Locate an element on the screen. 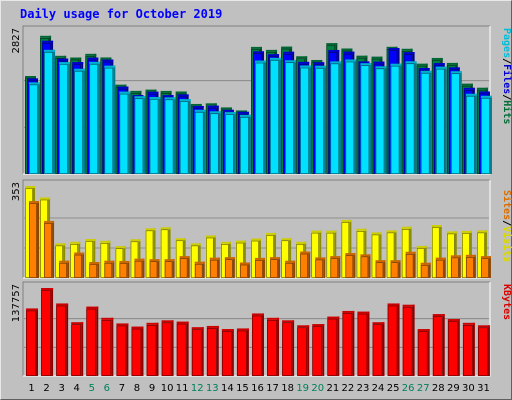 This screenshot has width=512, height=400. x-tick-label: 28 is located at coordinates (438, 388).